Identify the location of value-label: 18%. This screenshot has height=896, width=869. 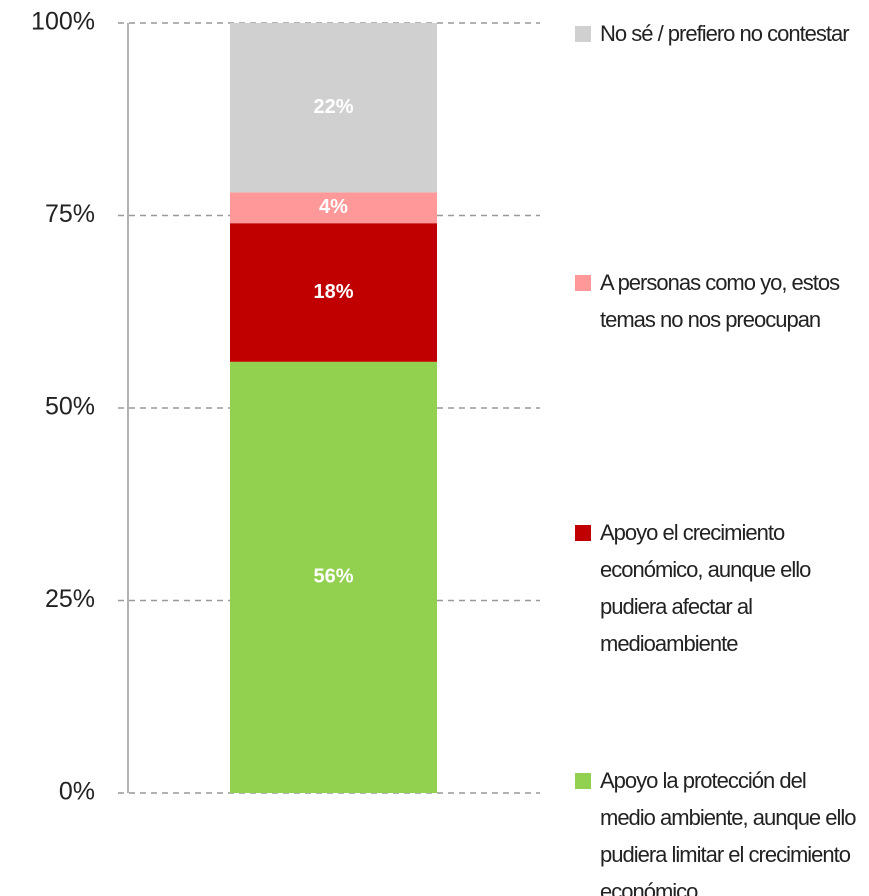
(333, 292).